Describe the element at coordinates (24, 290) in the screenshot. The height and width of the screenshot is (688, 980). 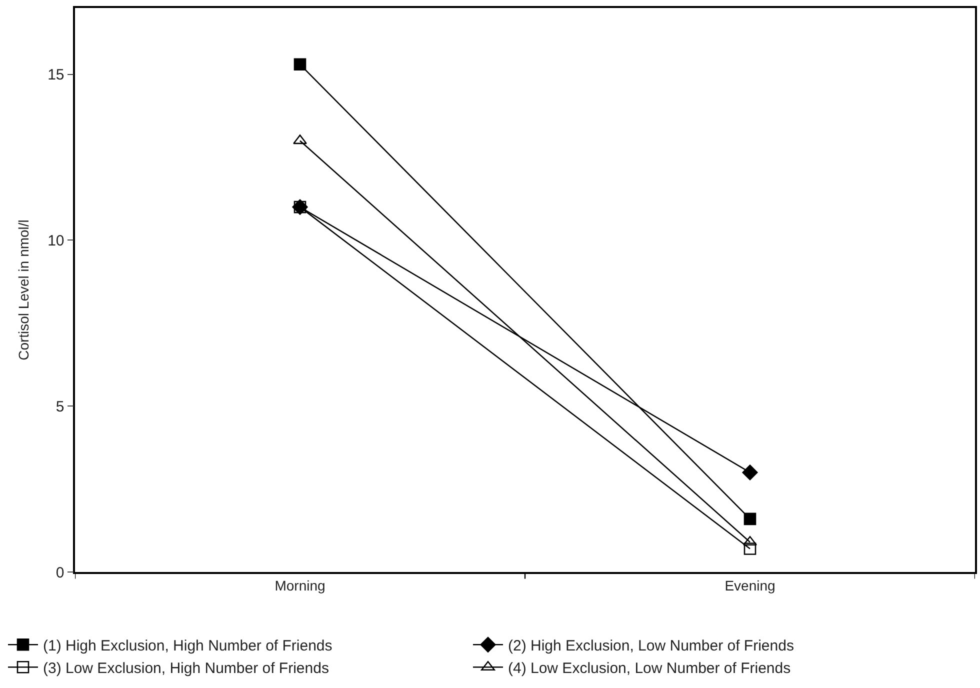
I see `y-axis-title: Cortisol Level in nmol/l` at that location.